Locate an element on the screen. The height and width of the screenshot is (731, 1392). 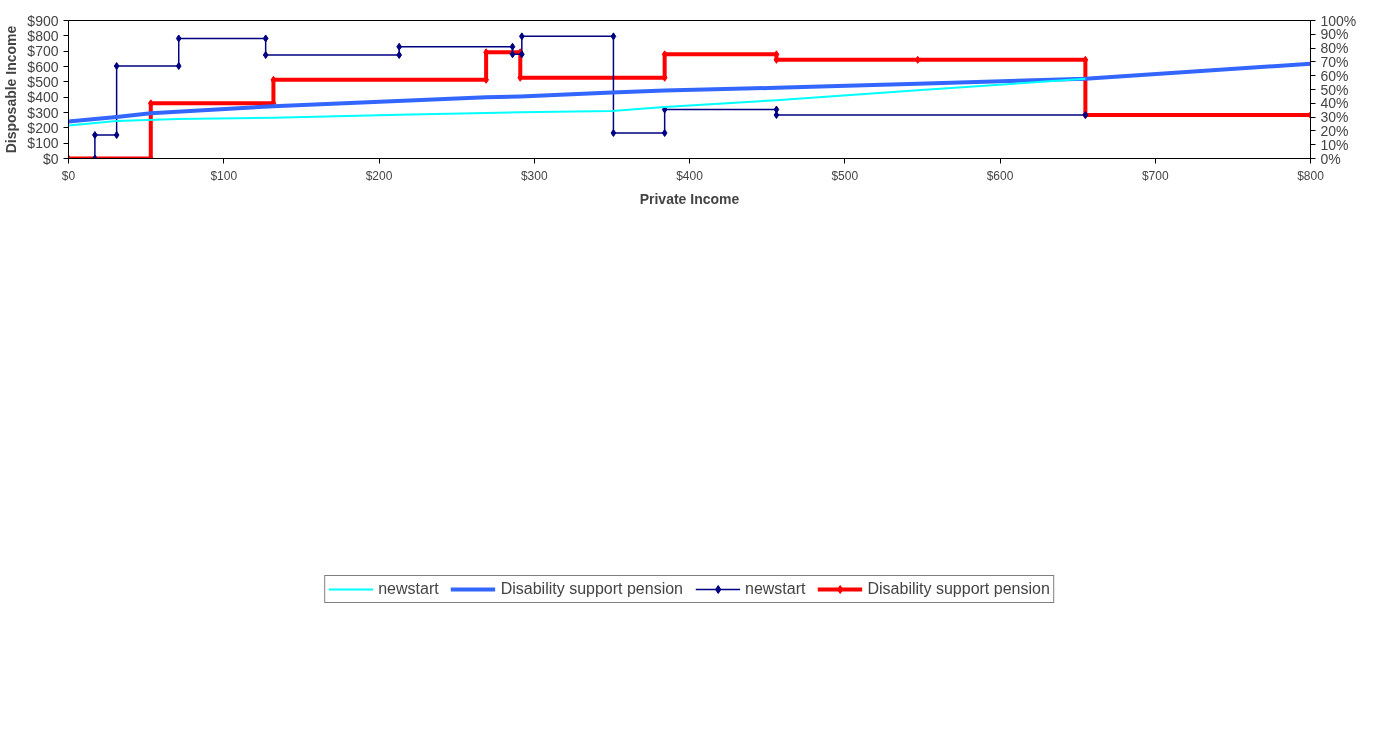
y2-tick-label: 50% is located at coordinates (1334, 89).